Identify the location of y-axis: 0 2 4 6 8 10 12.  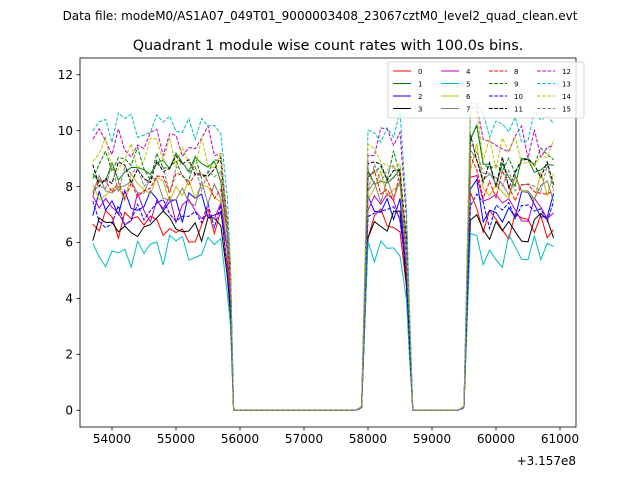
(69, 242).